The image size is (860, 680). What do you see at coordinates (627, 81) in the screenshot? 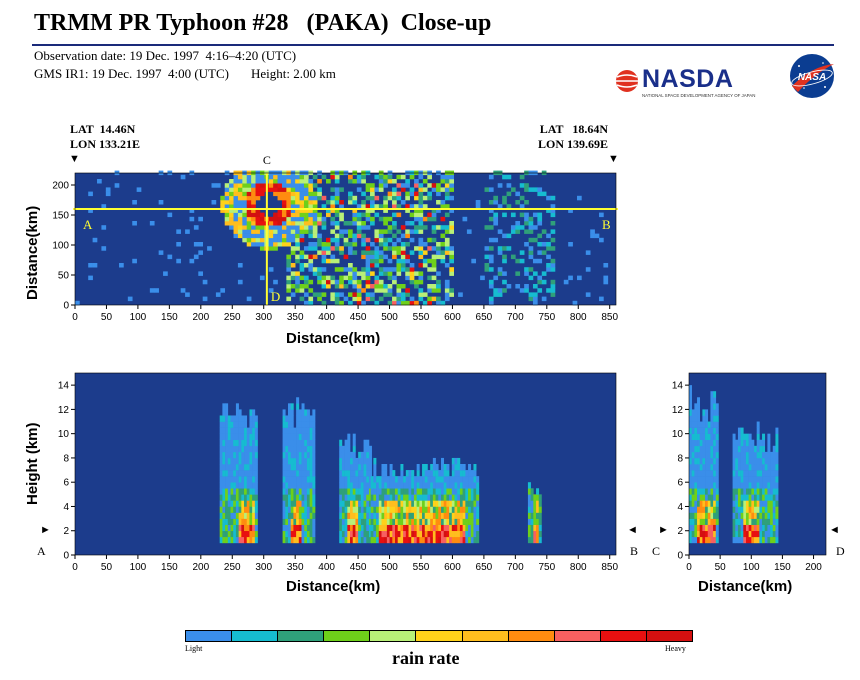
I see `nasda-globe-icon` at bounding box center [627, 81].